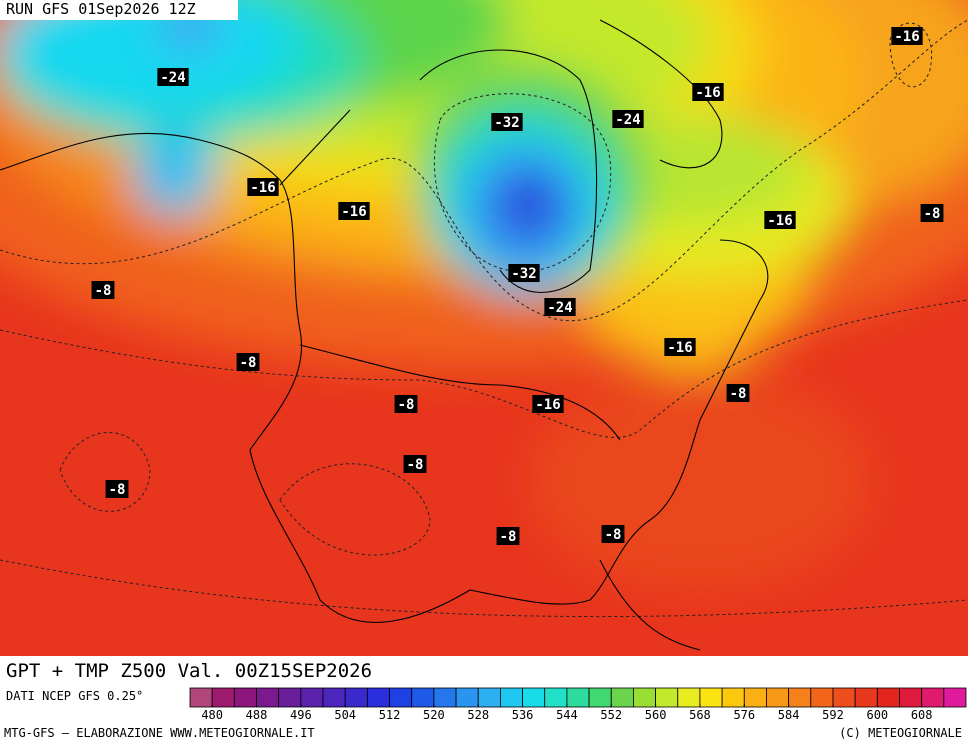 This screenshot has width=968, height=749. Describe the element at coordinates (345, 715) in the screenshot. I see `colorbar-tick-label: 504` at that location.